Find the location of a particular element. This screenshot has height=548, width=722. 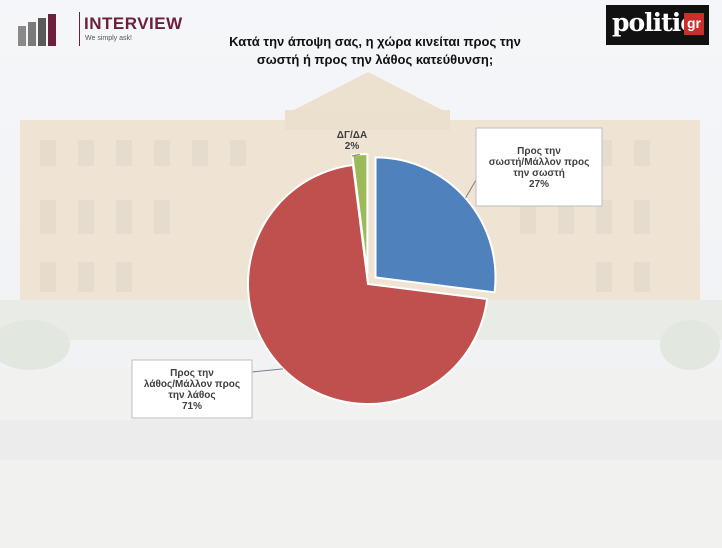

interview-bars-icon is located at coordinates (37, 30).